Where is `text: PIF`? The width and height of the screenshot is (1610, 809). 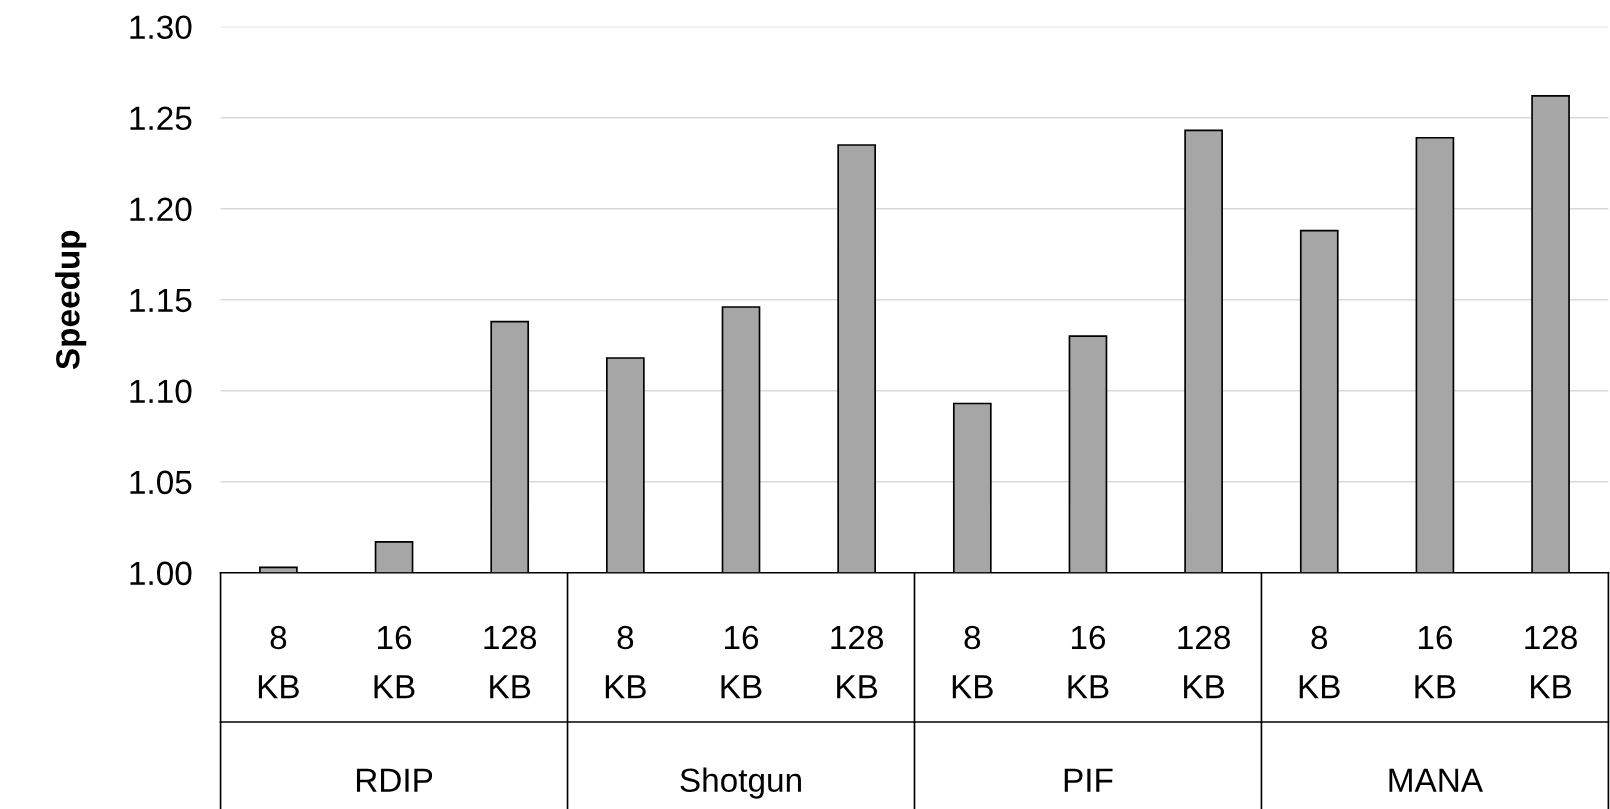
text: PIF is located at coordinates (1088, 780).